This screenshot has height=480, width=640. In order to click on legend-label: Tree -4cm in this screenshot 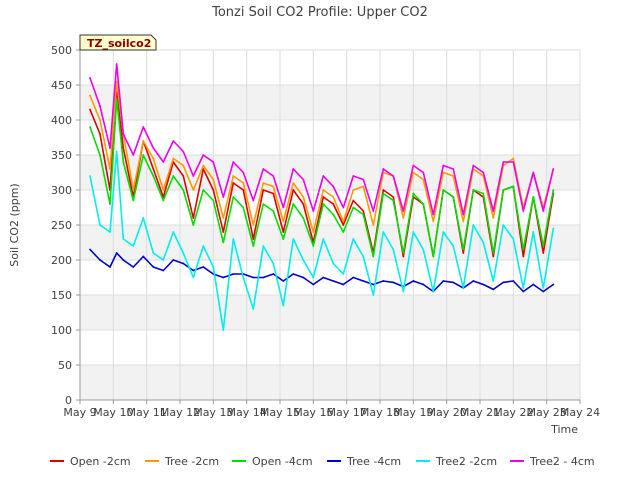, I will do `click(373, 461)`.